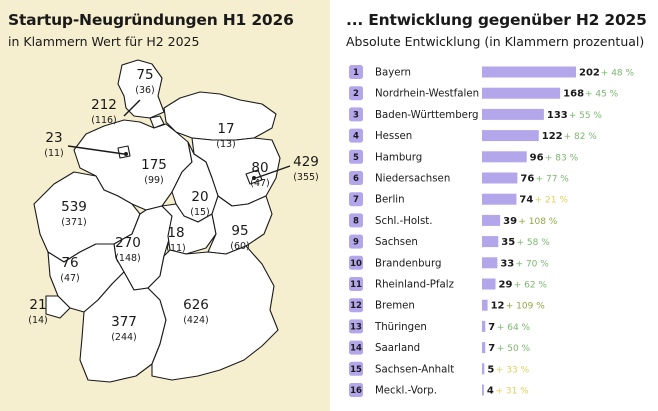  I want to click on sachsen-anhalt-value: 20, so click(199, 197).